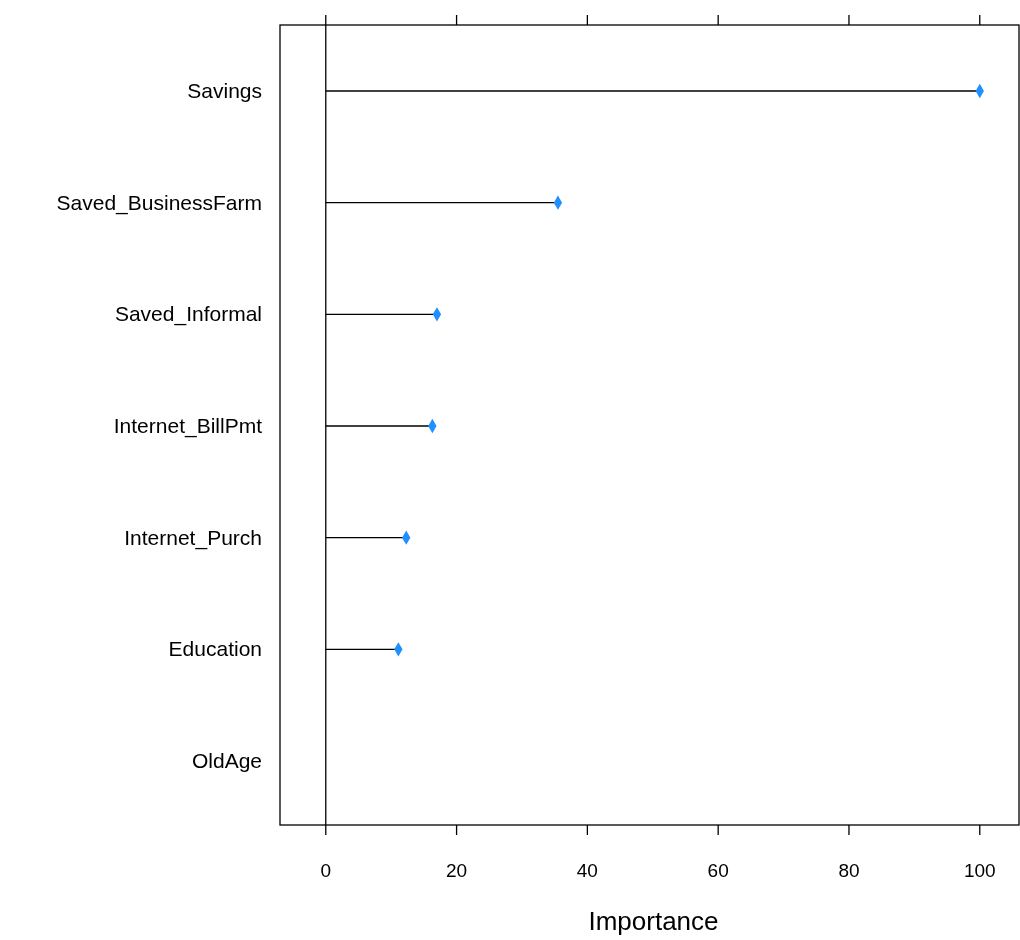 The width and height of the screenshot is (1020, 940). Describe the element at coordinates (188, 314) in the screenshot. I see `y-tick-label: Saved_Informal` at that location.